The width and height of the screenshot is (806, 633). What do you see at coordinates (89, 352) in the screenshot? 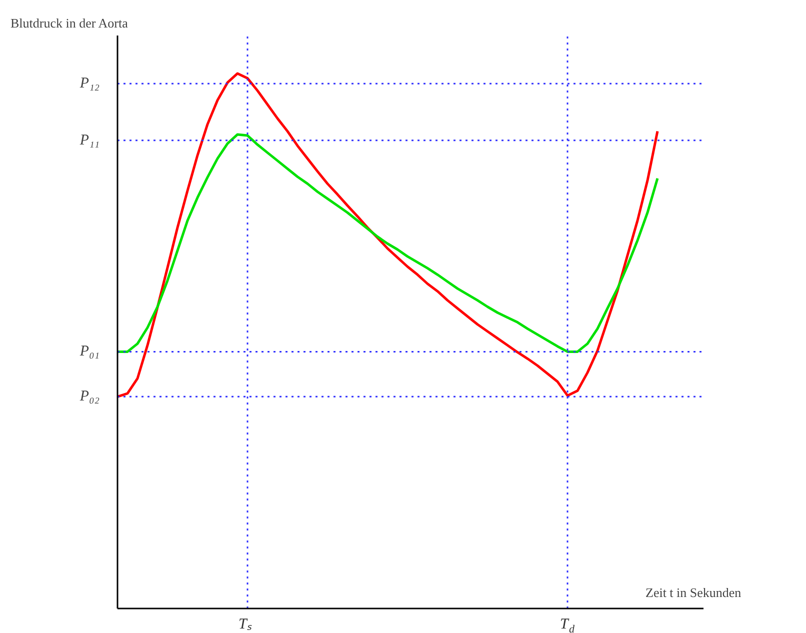
I see `ref-line-label: P₀₁` at bounding box center [89, 352].